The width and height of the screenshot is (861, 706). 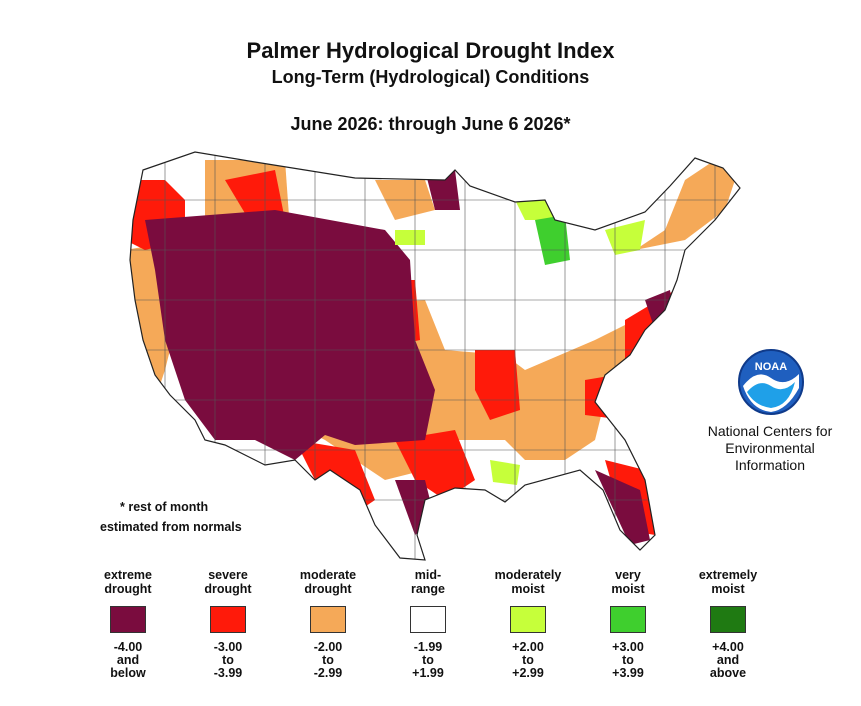 I want to click on legend-range: +1.99, so click(x=428, y=673).